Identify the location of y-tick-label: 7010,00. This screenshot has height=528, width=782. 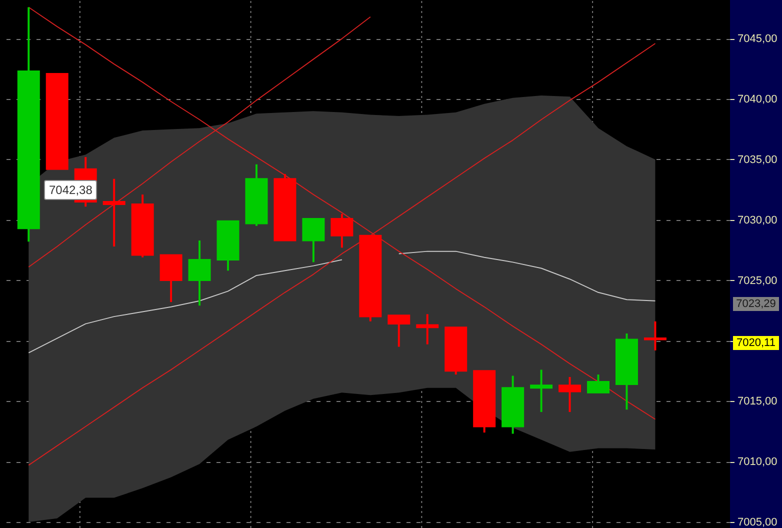
(758, 462).